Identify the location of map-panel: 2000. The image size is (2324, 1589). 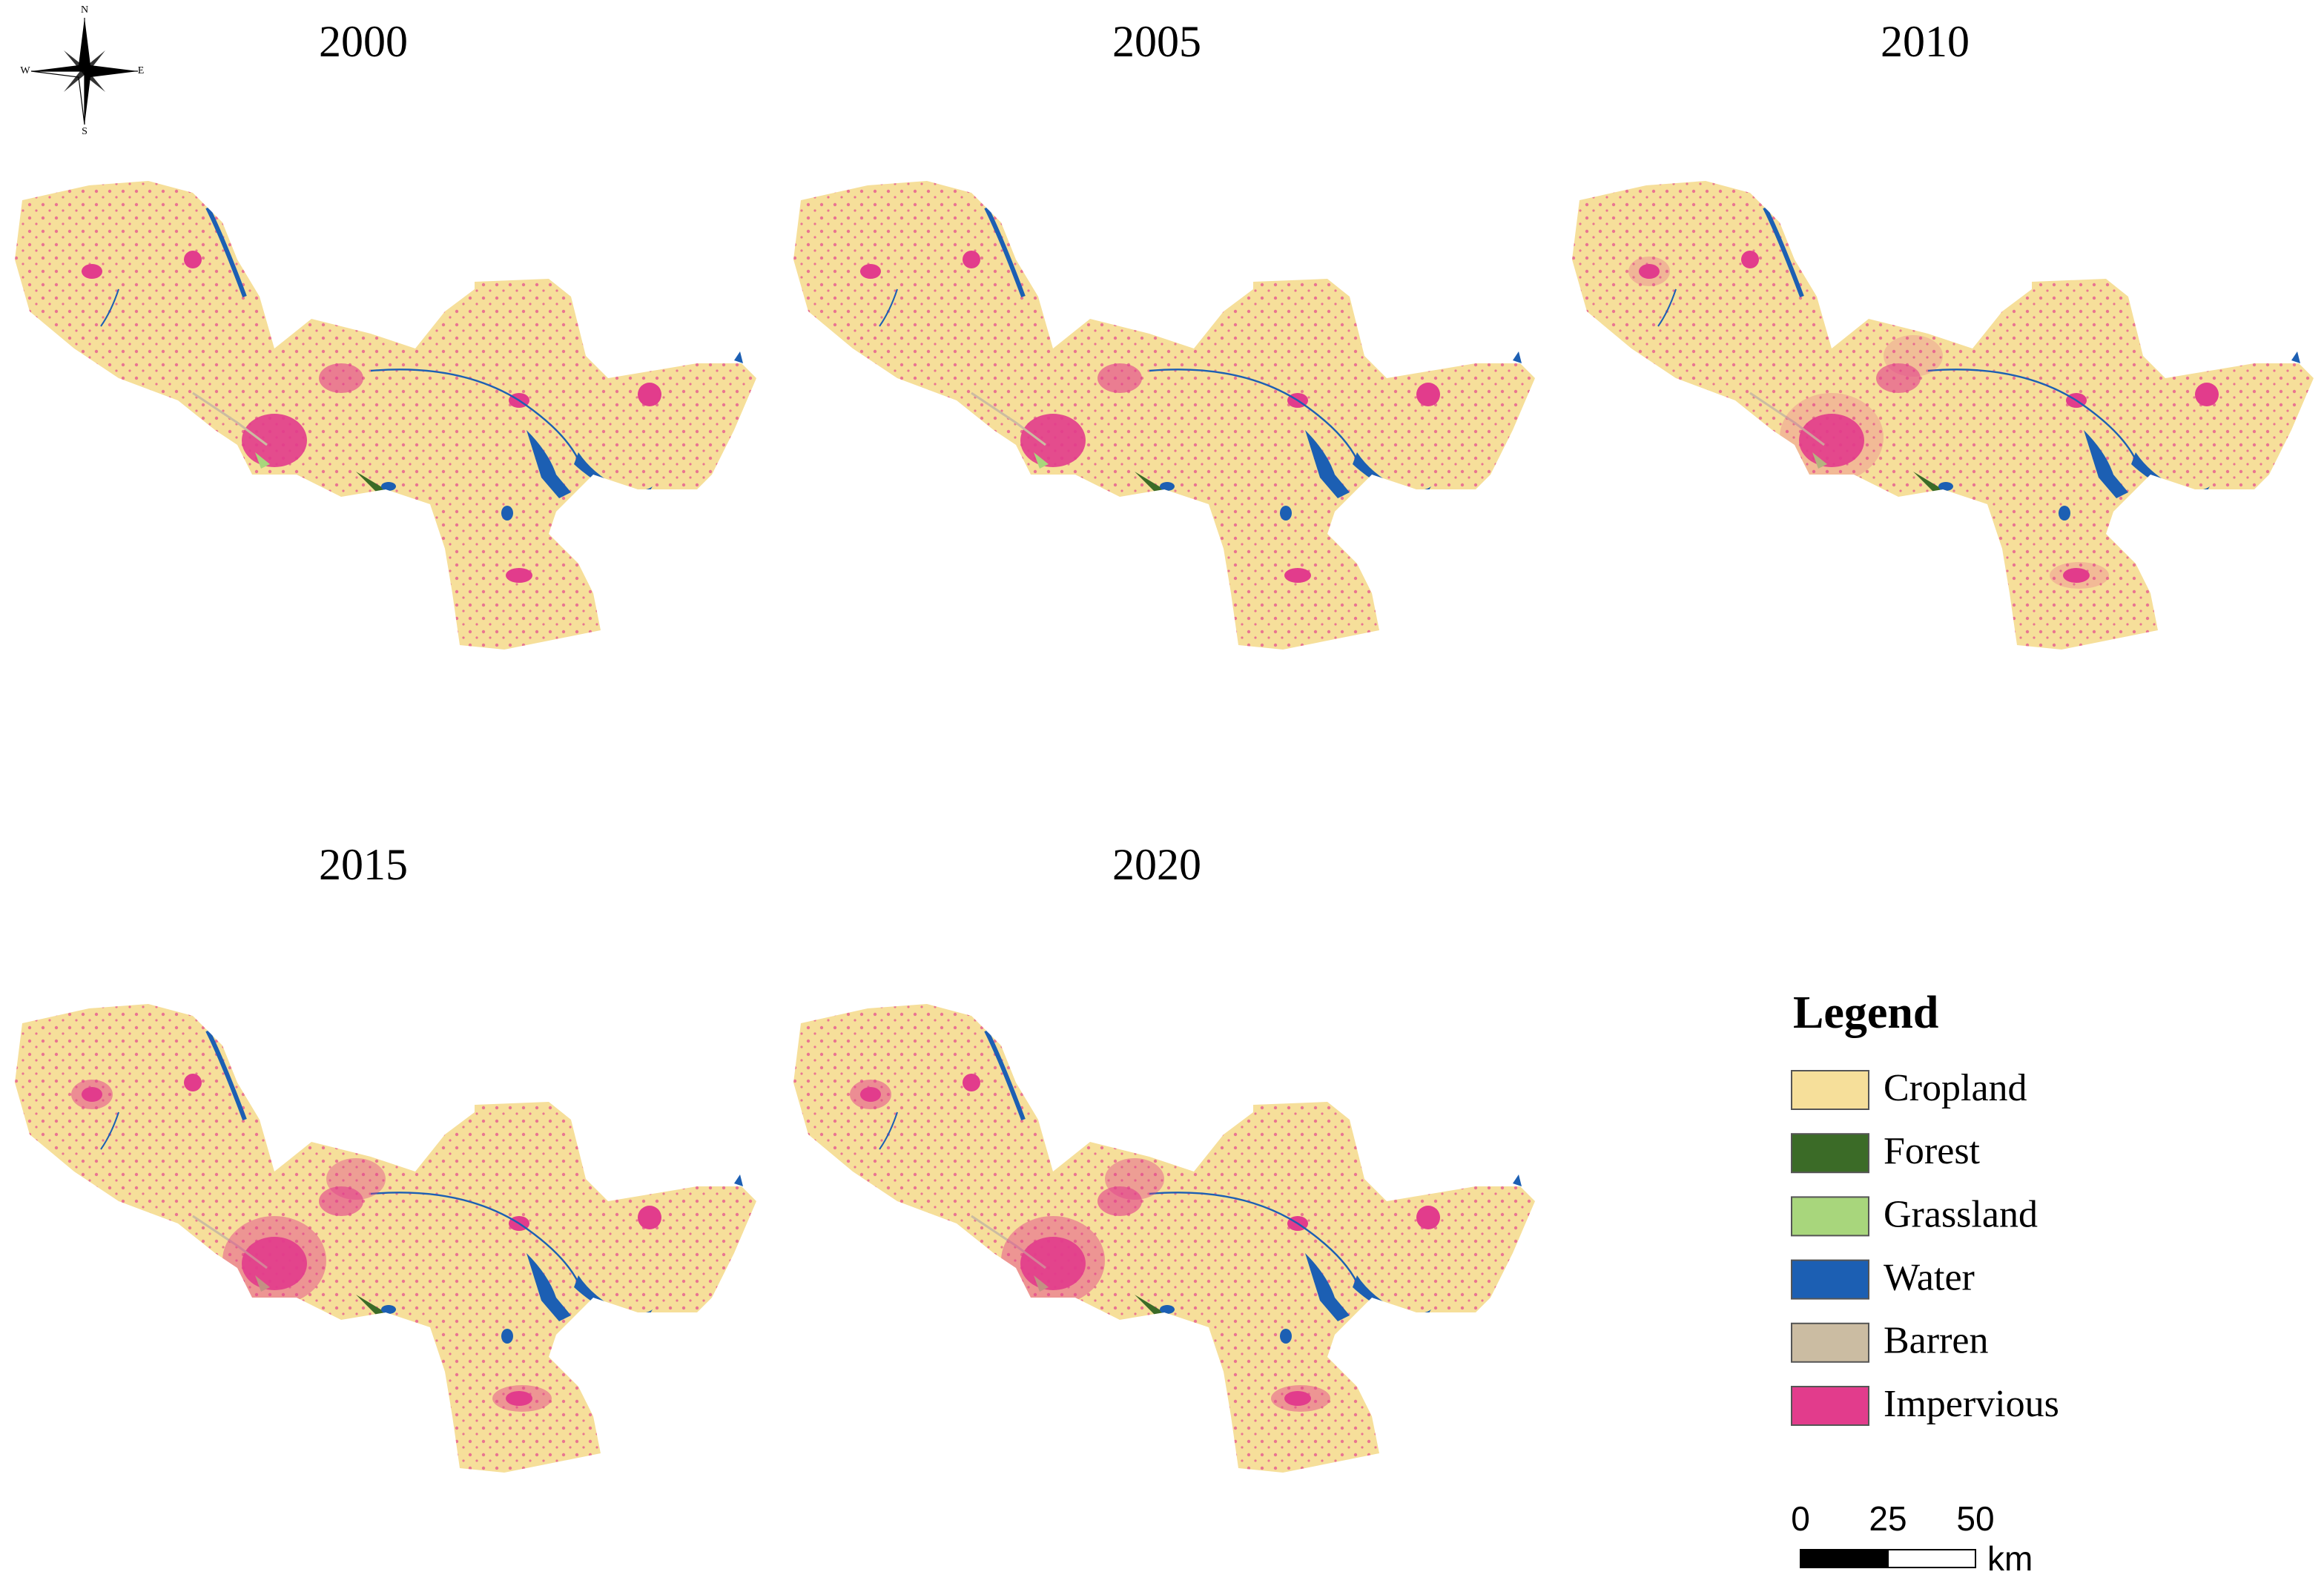
(386, 342).